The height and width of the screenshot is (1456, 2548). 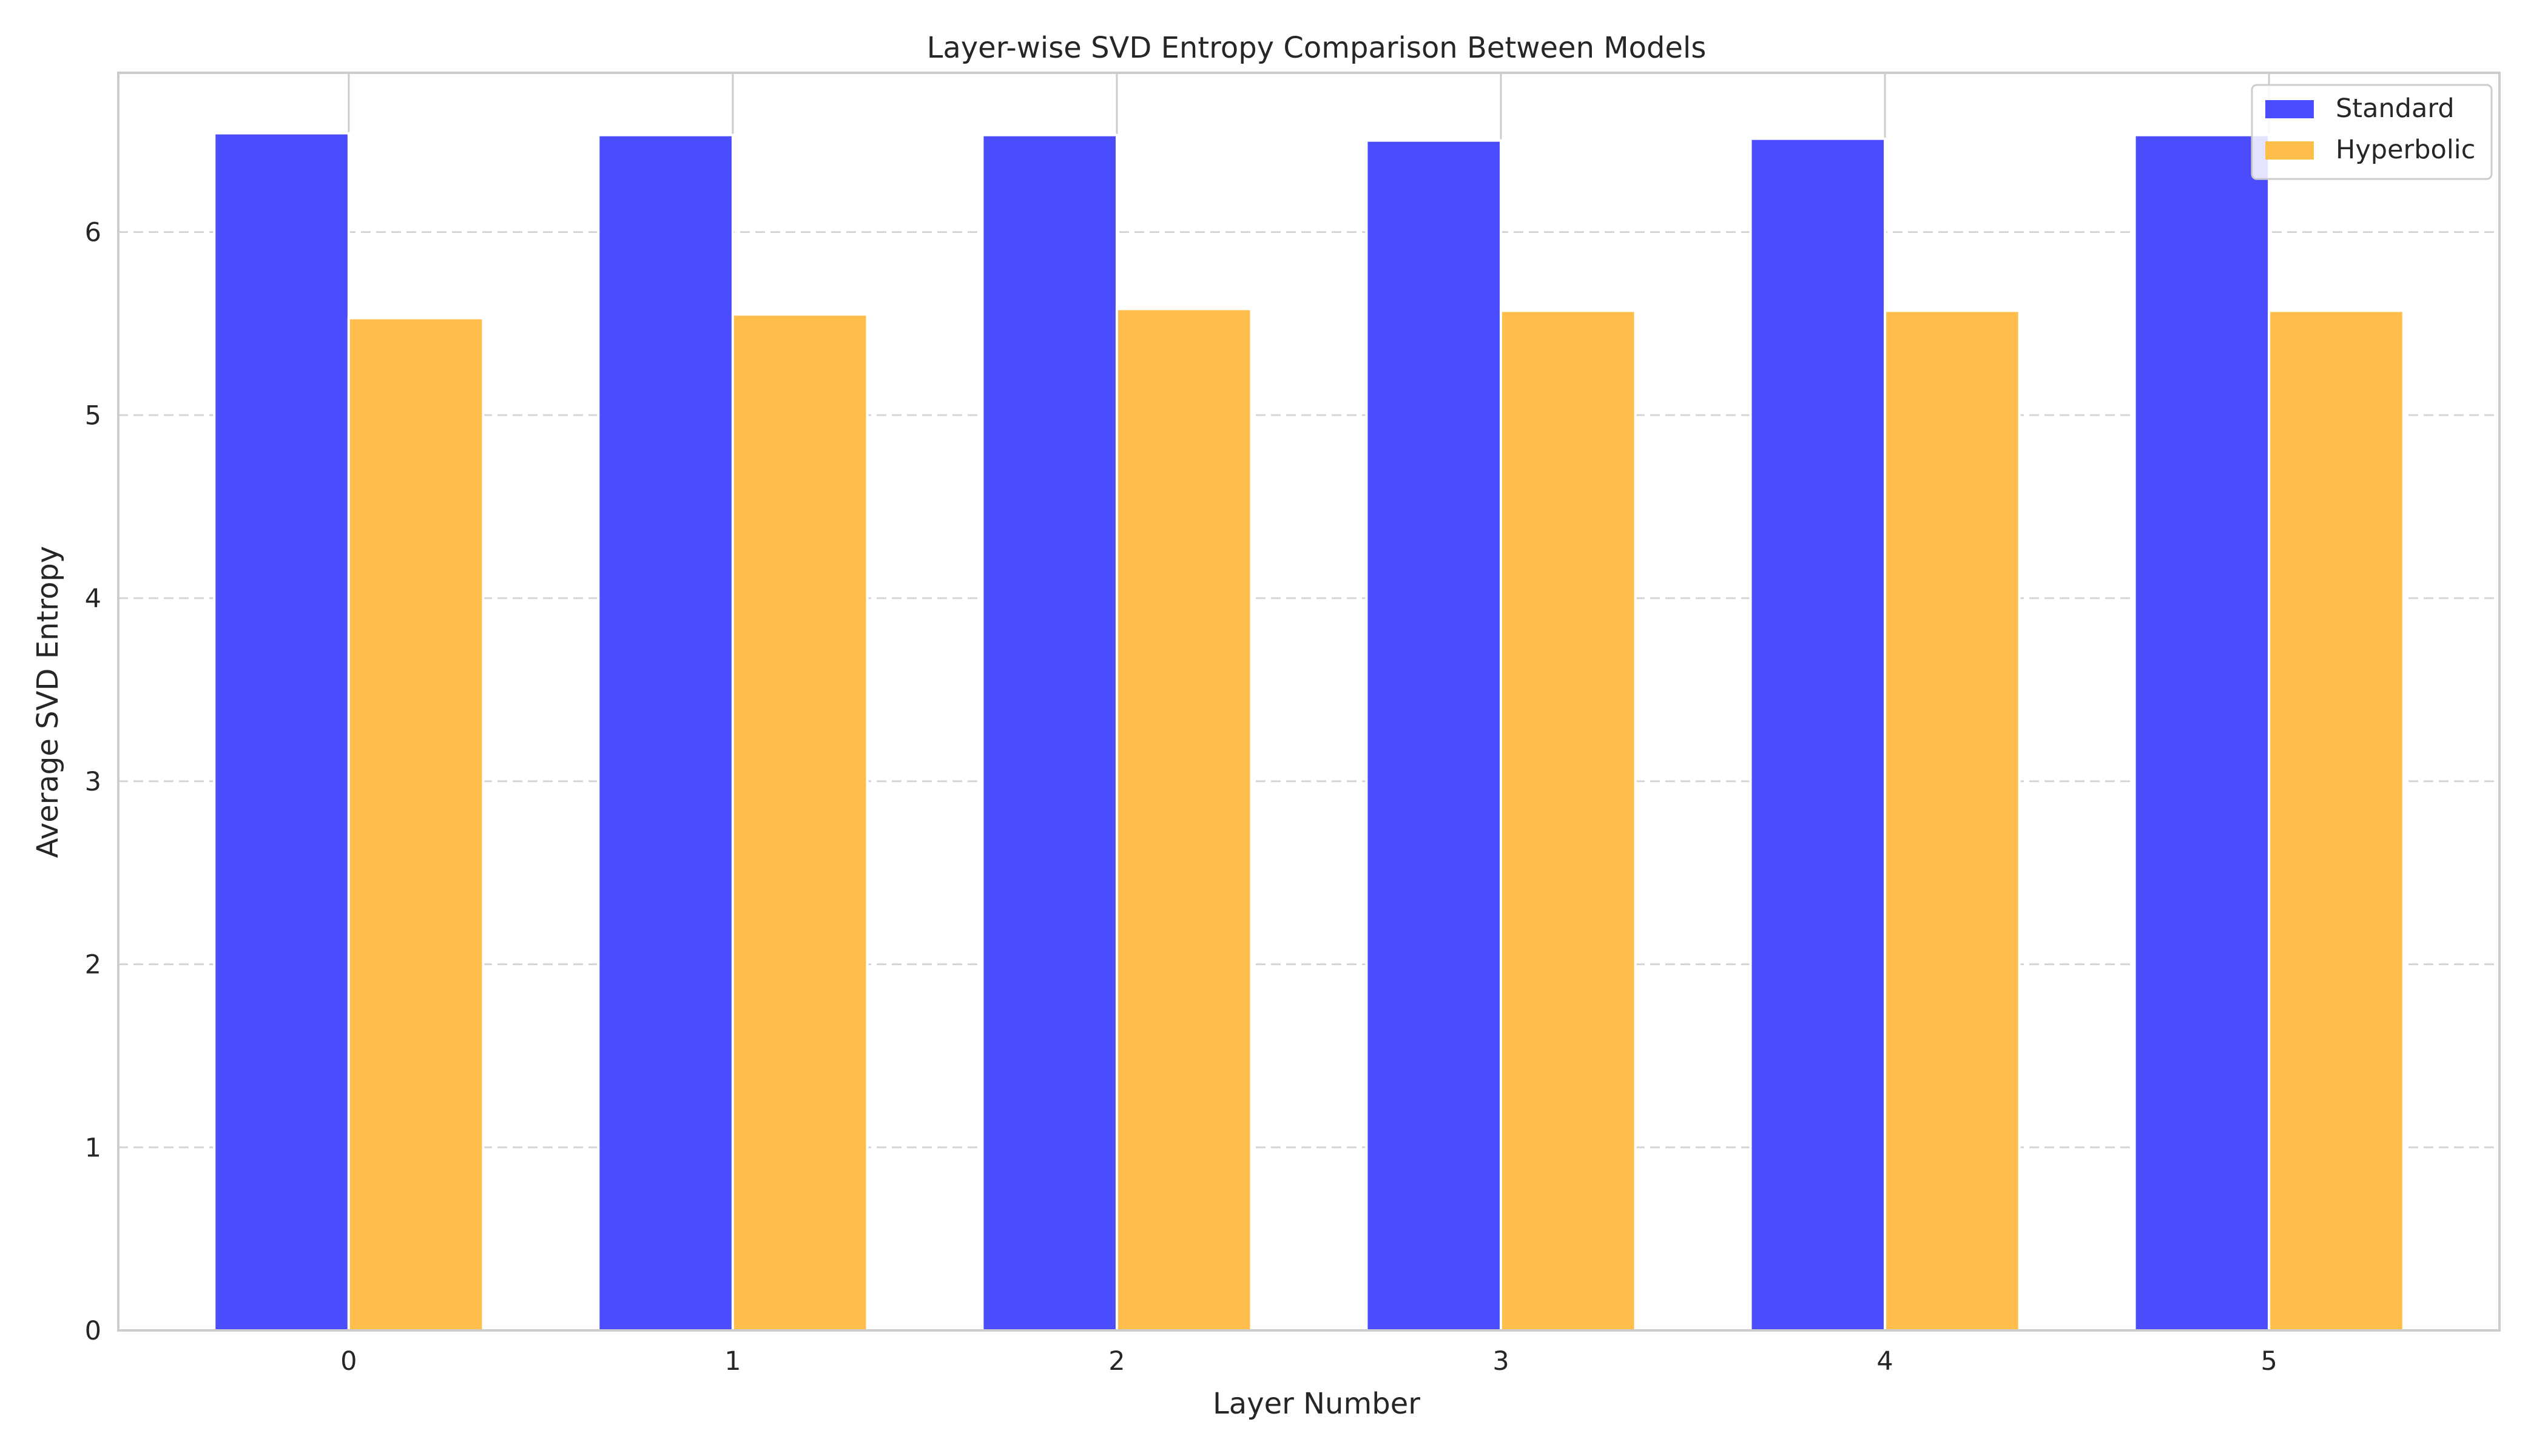 What do you see at coordinates (2405, 150) in the screenshot?
I see `legend-label-hyperbolic: Hyperbolic` at bounding box center [2405, 150].